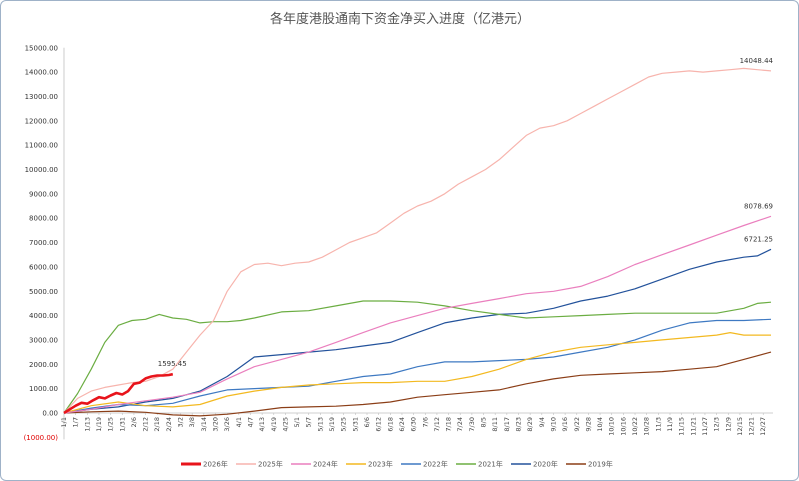 The height and width of the screenshot is (481, 799). Describe the element at coordinates (495, 424) in the screenshot. I see `x-tick-label: 8/11` at that location.